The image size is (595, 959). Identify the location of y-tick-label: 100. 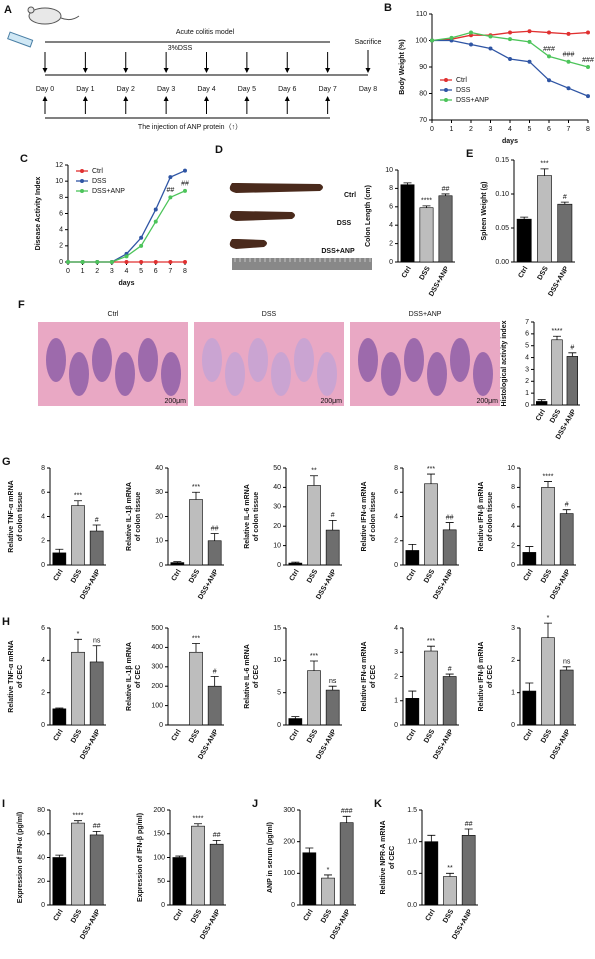
(157, 705).